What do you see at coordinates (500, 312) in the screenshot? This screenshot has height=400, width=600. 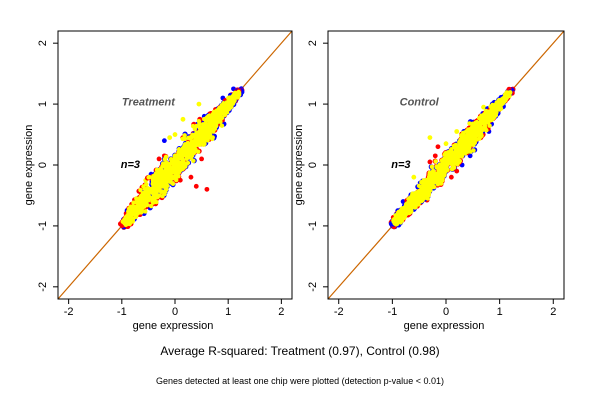 I see `x-tick-label: 1` at bounding box center [500, 312].